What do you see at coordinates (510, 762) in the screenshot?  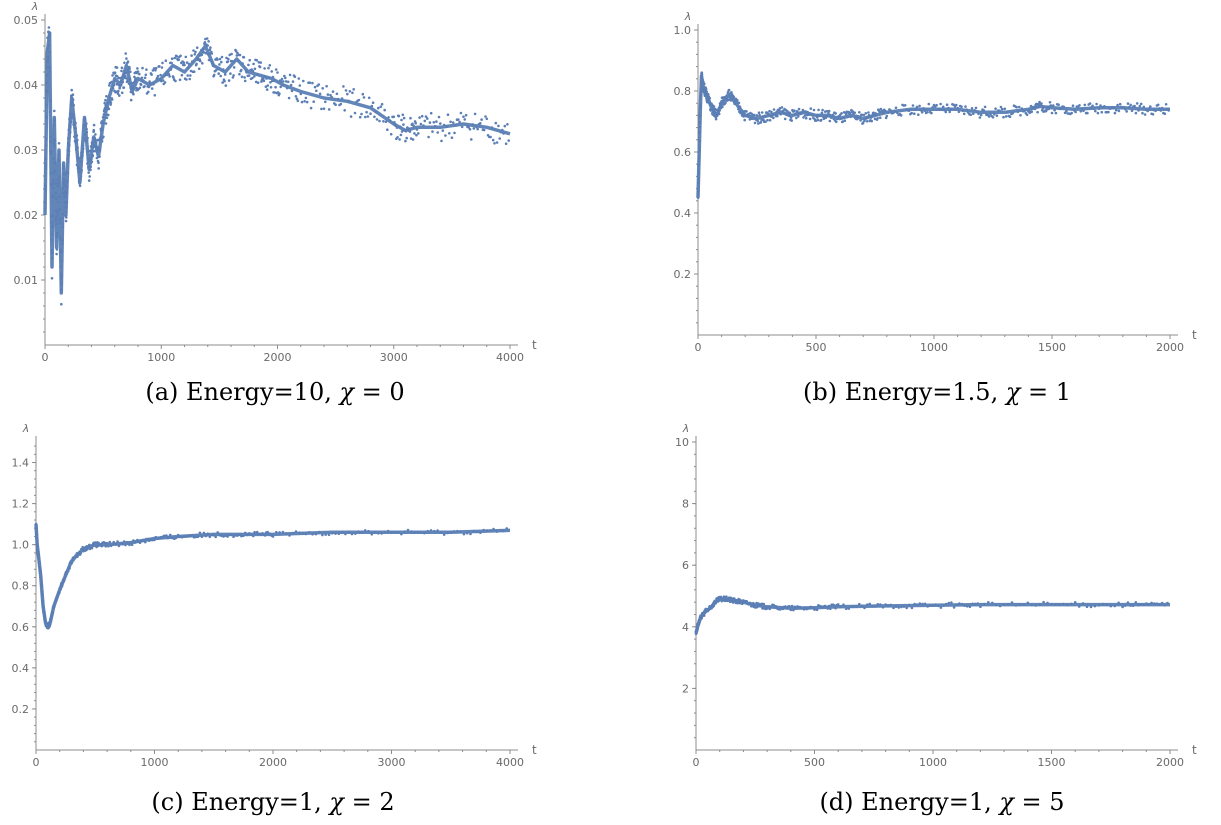 I see `x-tick-label: 4000` at bounding box center [510, 762].